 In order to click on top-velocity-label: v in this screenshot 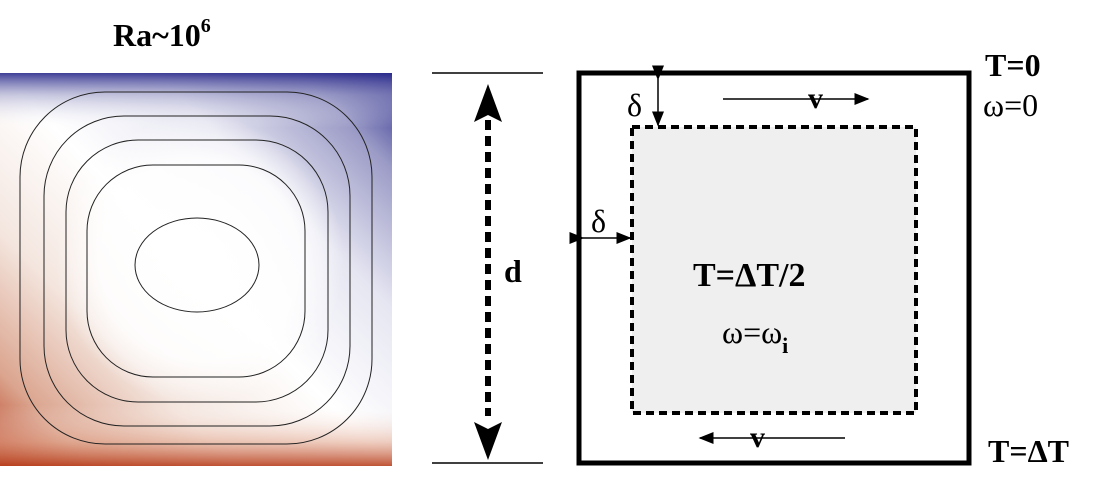, I will do `click(815, 98)`.